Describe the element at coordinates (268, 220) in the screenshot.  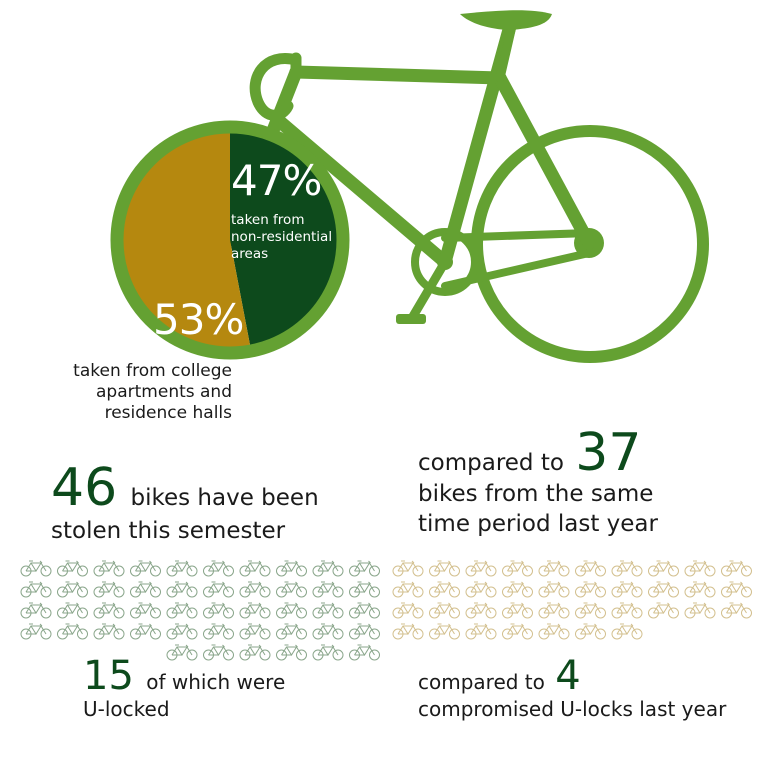
I see `nonresidential-line-1: taken from` at that location.